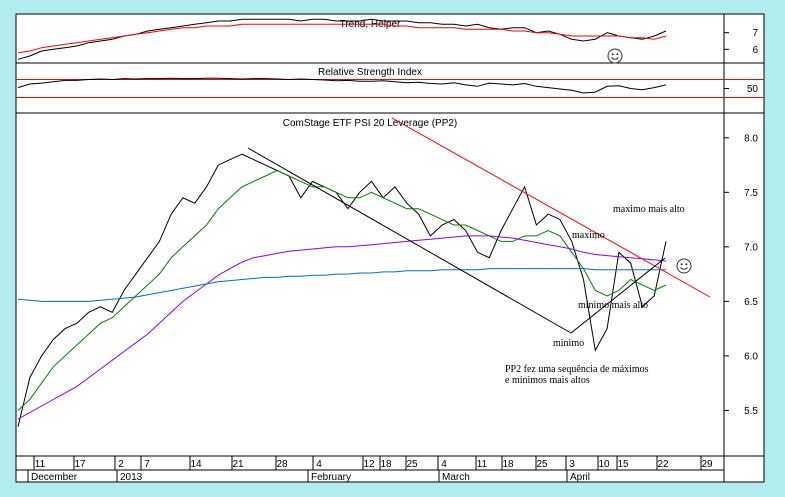  Describe the element at coordinates (568, 343) in the screenshot. I see `annotation-minimo: minimo` at that location.